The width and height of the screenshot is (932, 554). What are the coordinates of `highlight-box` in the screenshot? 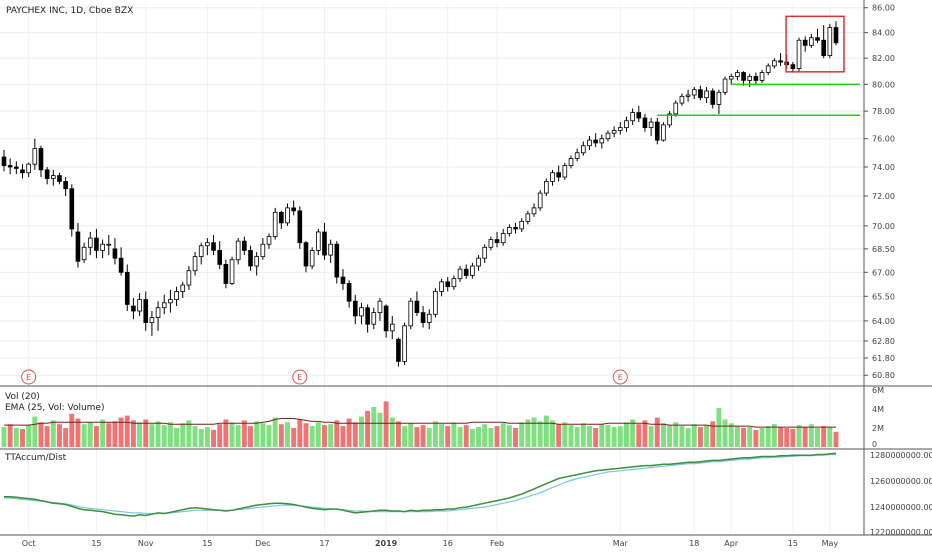 It's located at (815, 44).